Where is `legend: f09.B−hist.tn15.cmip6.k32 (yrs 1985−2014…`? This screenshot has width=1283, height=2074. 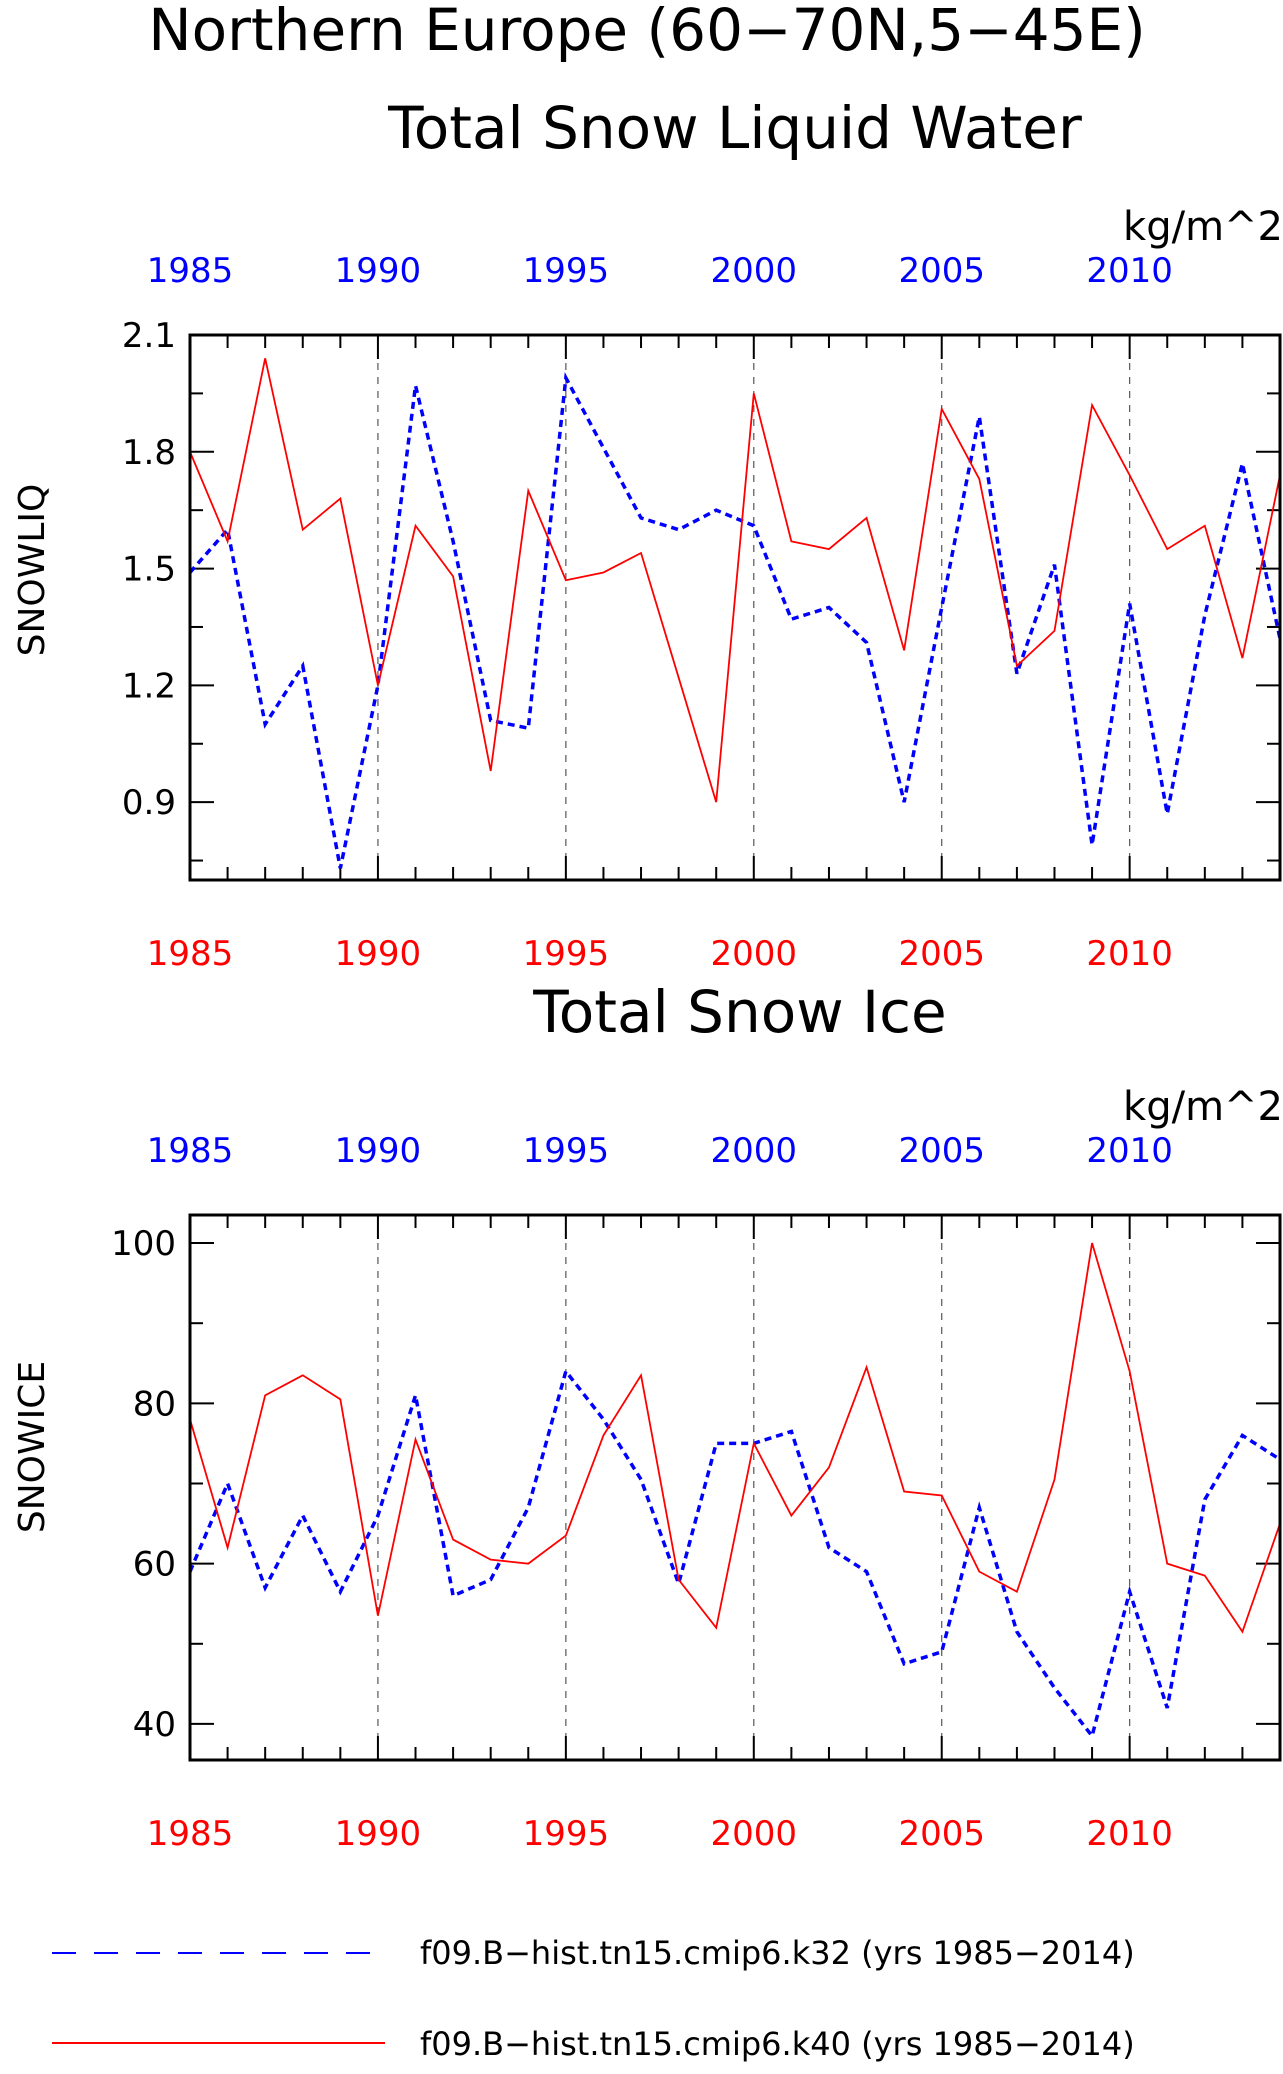
legend: f09.B−hist.tn15.cmip6.k32 (yrs 1985−2014… is located at coordinates (593, 1998).